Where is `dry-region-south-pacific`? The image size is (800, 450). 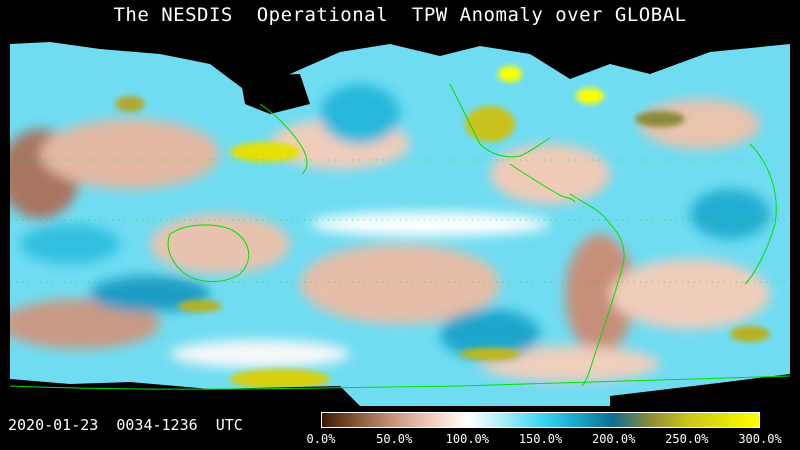 dry-region-south-pacific is located at coordinates (400, 284).